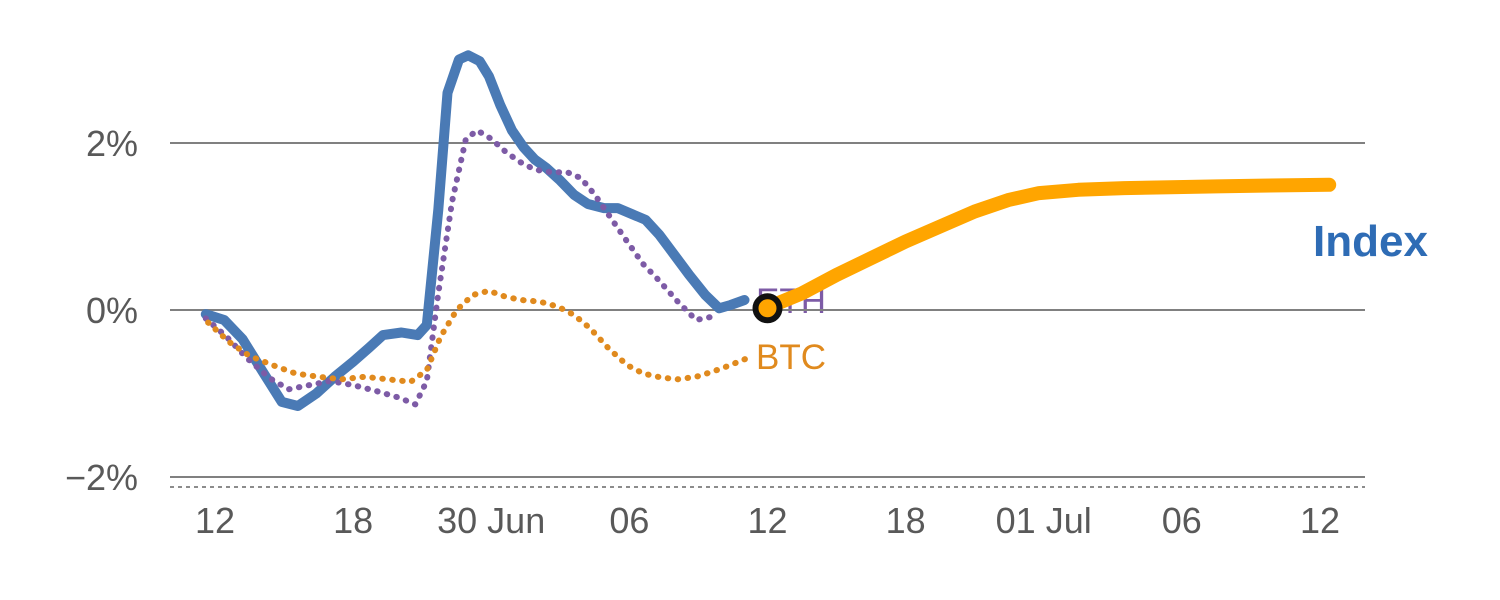 The width and height of the screenshot is (1500, 600). Describe the element at coordinates (112, 310) in the screenshot. I see `y-tick-label: 0%` at that location.